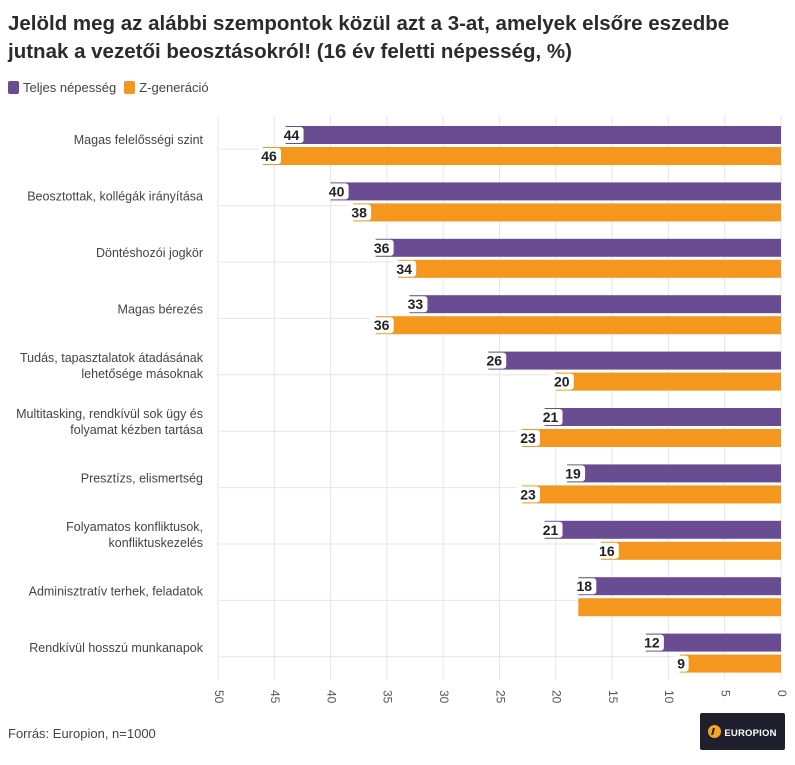  I want to click on legend-label-teljes: Teljes népesség, so click(70, 87).